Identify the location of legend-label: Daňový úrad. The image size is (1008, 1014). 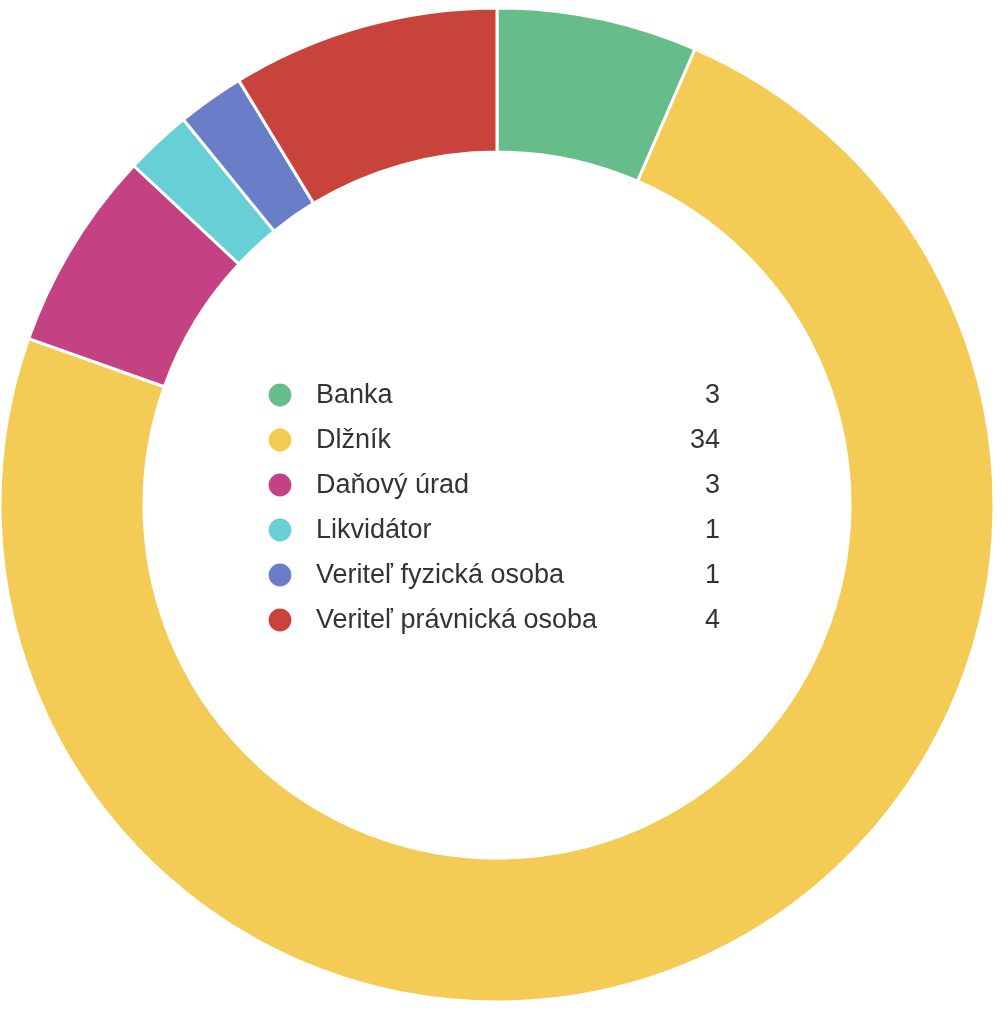
(393, 484).